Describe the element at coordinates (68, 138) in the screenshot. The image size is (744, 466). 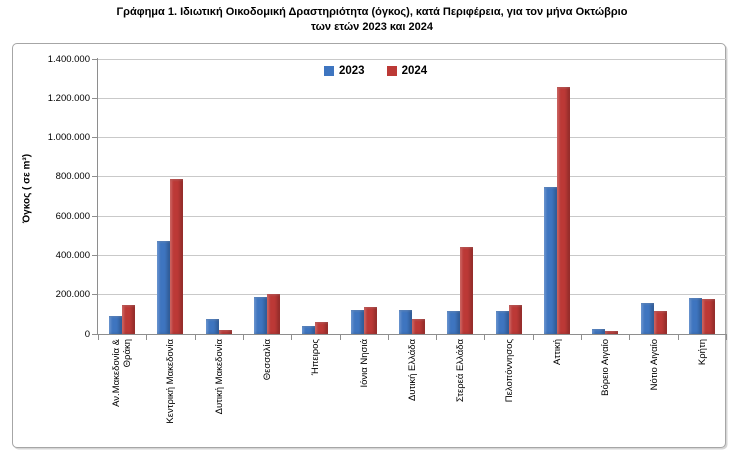
I see `y-tick-label: 1.000.000` at that location.